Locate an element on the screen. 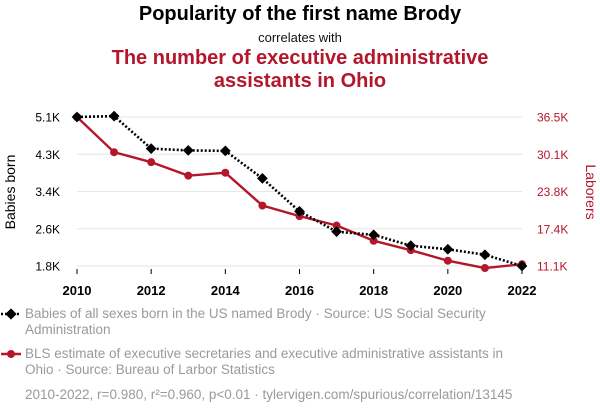 This screenshot has height=414, width=600. x-axis-ticks: 2010 2012 2014 2016 2018 2020 2022 is located at coordinates (300, 283).